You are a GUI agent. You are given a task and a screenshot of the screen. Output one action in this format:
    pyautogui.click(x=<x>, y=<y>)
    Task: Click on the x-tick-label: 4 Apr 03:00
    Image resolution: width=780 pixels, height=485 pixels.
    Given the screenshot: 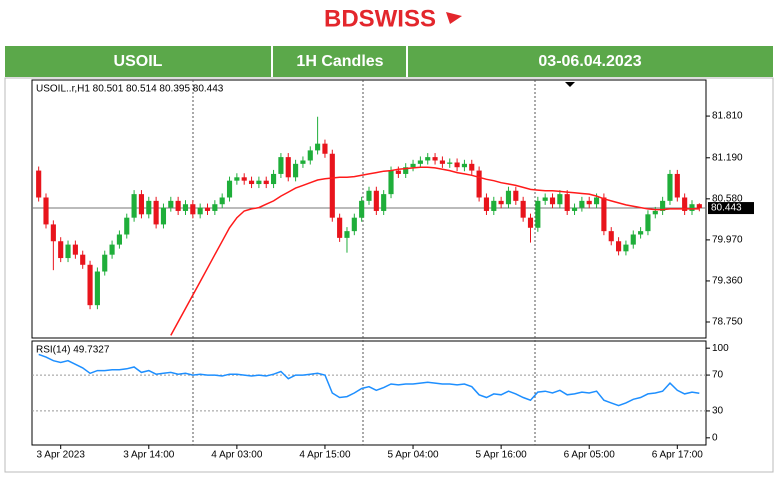 What is the action you would take?
    pyautogui.click(x=237, y=455)
    